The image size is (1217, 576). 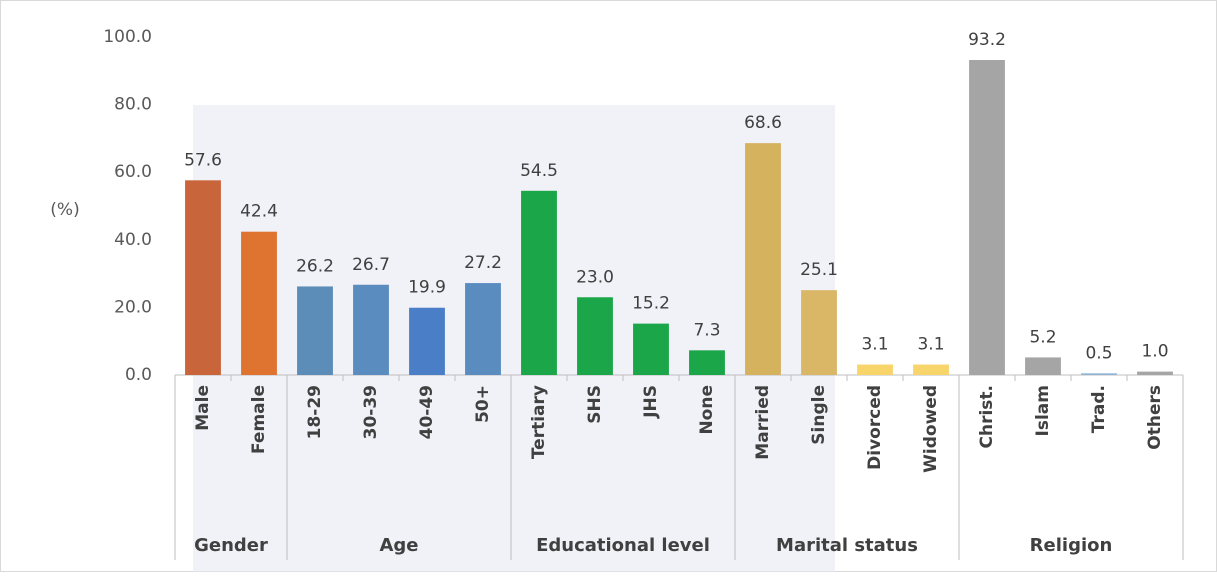 I want to click on value-label: 25.1, so click(x=819, y=270).